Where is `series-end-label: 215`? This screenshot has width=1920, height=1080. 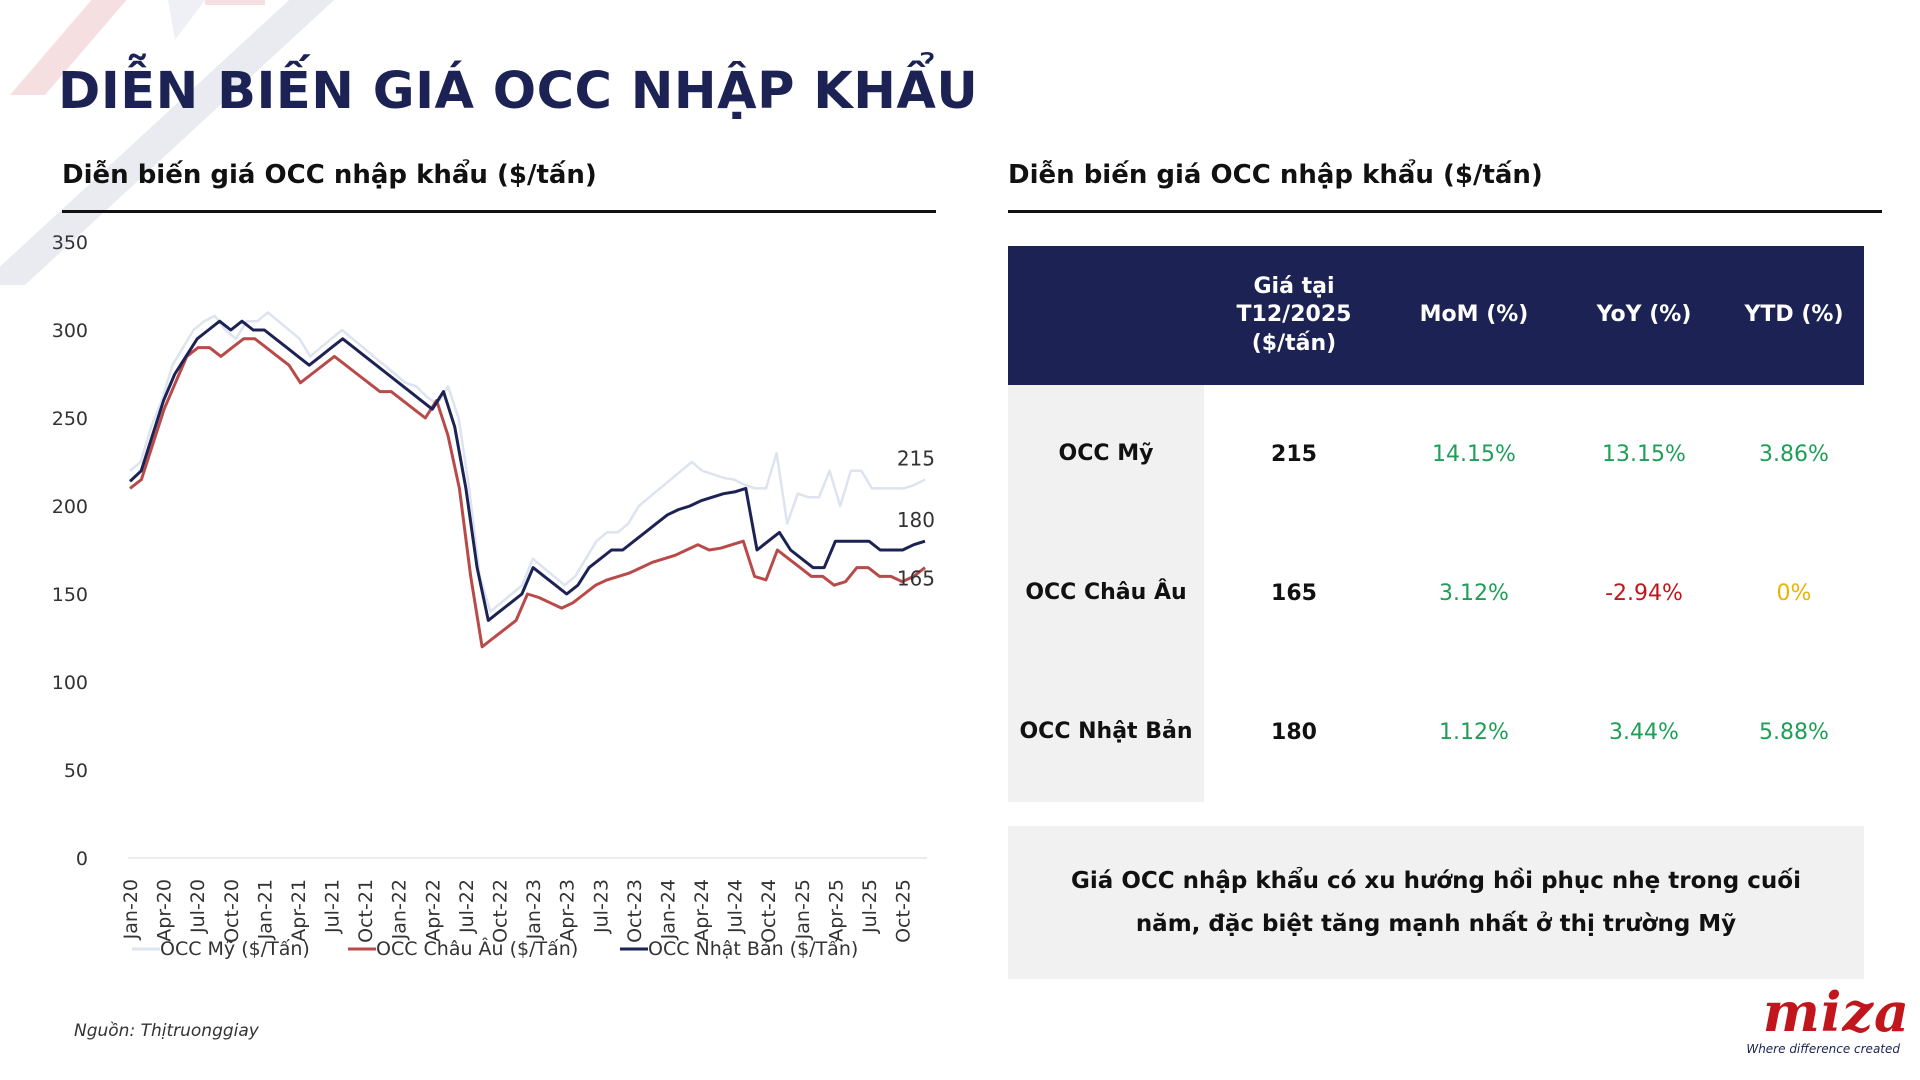
series-end-label: 215 is located at coordinates (916, 459).